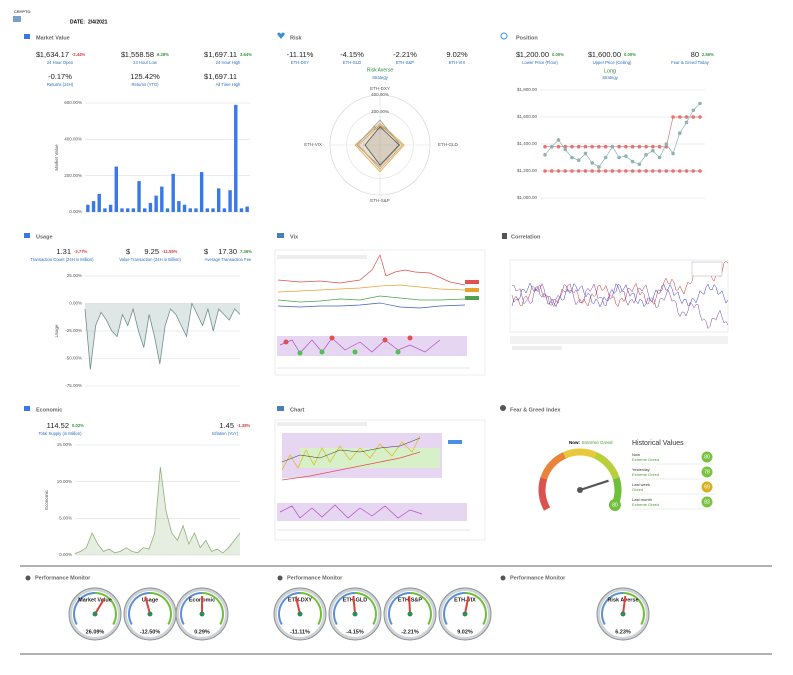 This screenshot has height=675, width=793. I want to click on strategy: Risk Averse, so click(380, 70).